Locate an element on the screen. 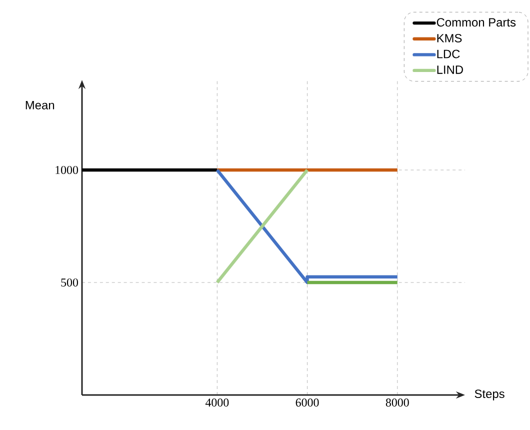  y-tick-label: 1000 is located at coordinates (67, 170).